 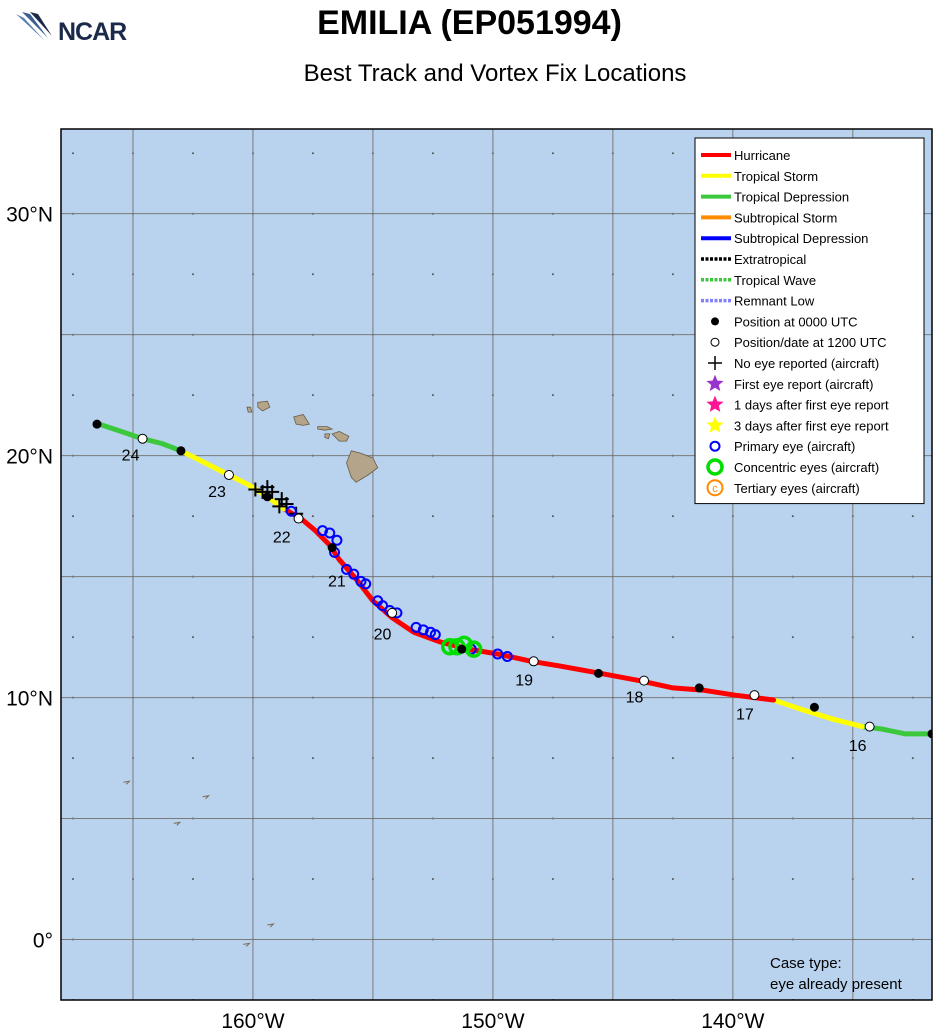 I want to click on legend-label: Subtropical Depression, so click(x=801, y=238).